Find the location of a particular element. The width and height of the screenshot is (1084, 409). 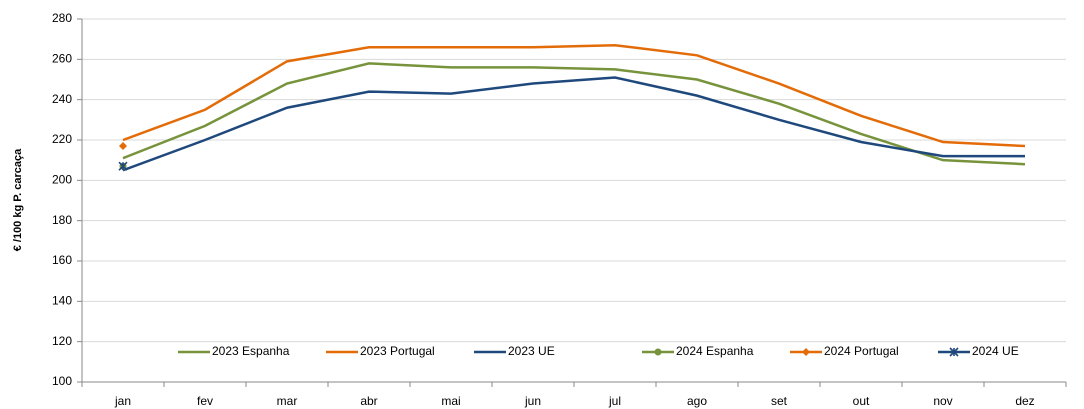

x-tick-label: mar is located at coordinates (287, 401).